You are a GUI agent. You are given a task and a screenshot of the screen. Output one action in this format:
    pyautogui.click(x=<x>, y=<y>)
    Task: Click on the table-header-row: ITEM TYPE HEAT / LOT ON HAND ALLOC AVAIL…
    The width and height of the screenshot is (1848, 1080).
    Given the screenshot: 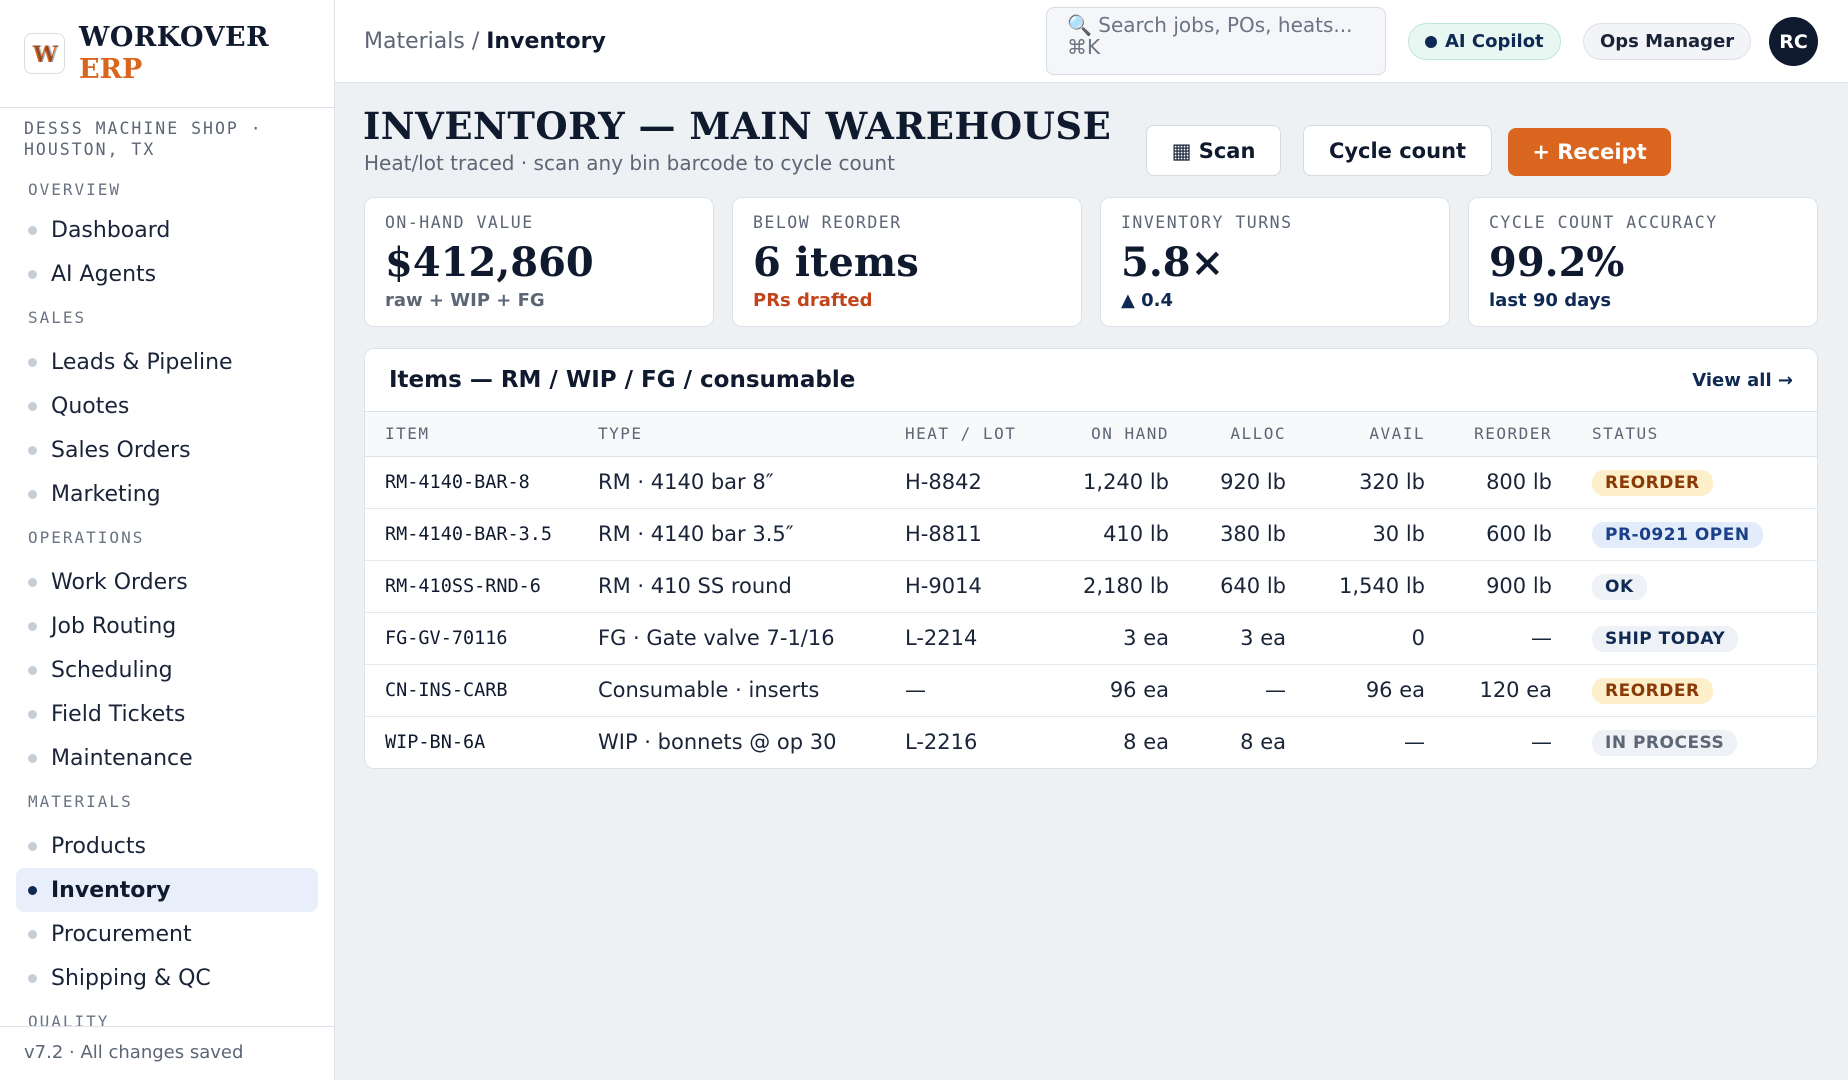 What is the action you would take?
    pyautogui.click(x=1091, y=434)
    